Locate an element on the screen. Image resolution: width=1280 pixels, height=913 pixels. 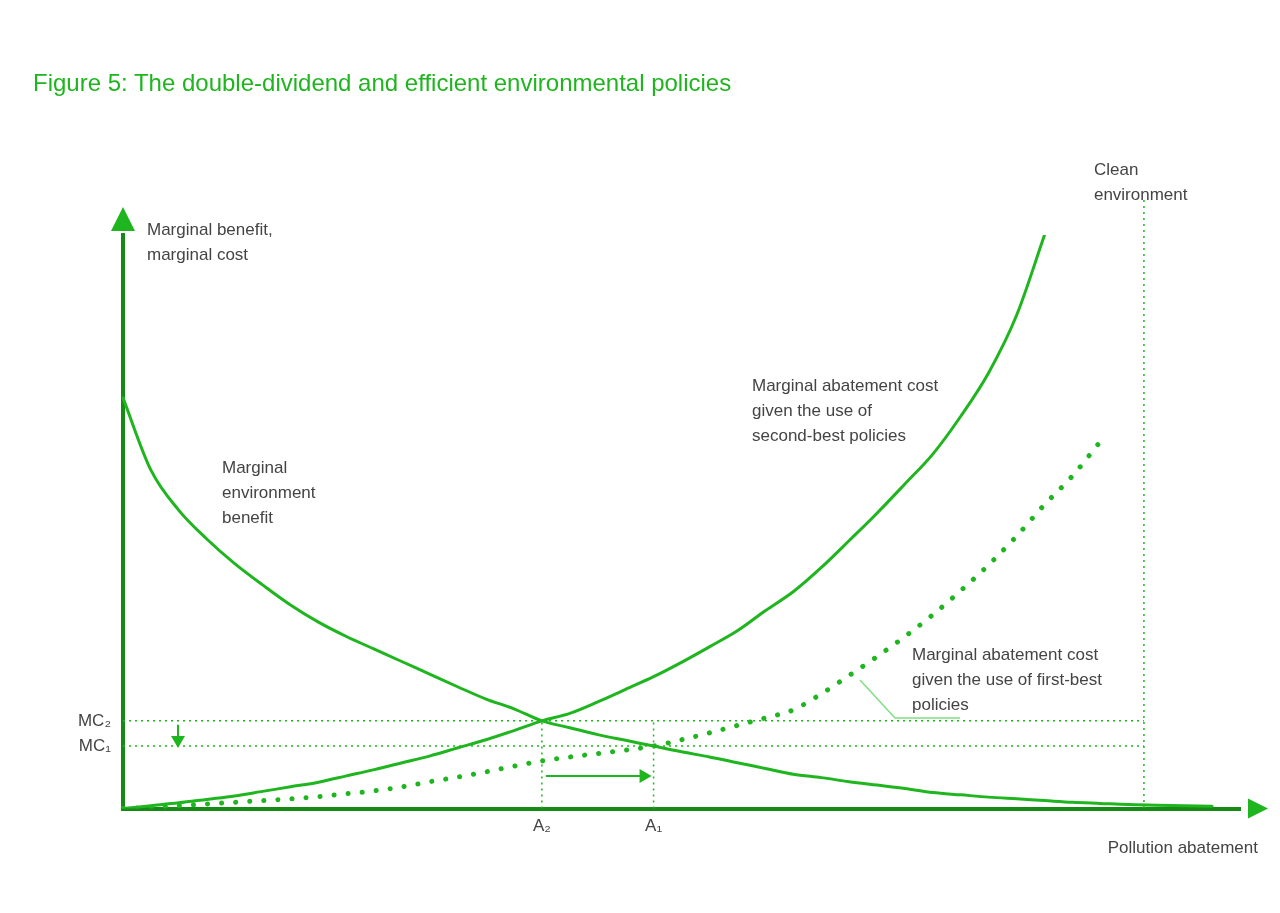
series-label: Marginal environment benefit is located at coordinates (269, 492).